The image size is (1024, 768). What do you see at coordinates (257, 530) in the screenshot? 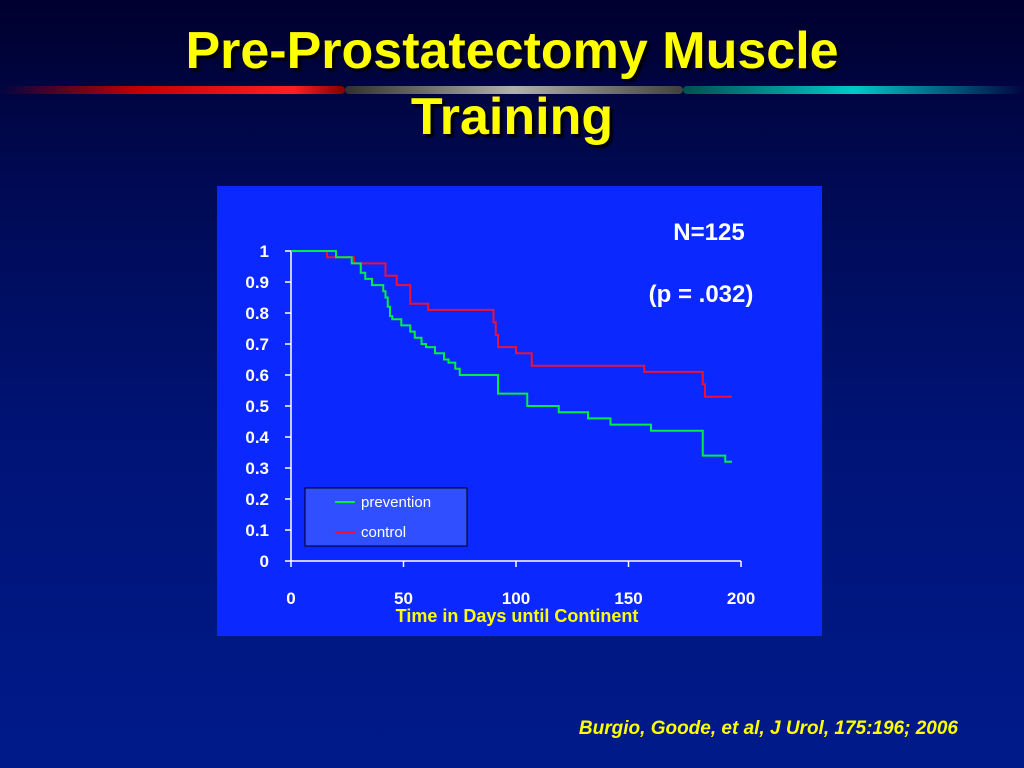
I see `y-tick-label: 0.1` at bounding box center [257, 530].